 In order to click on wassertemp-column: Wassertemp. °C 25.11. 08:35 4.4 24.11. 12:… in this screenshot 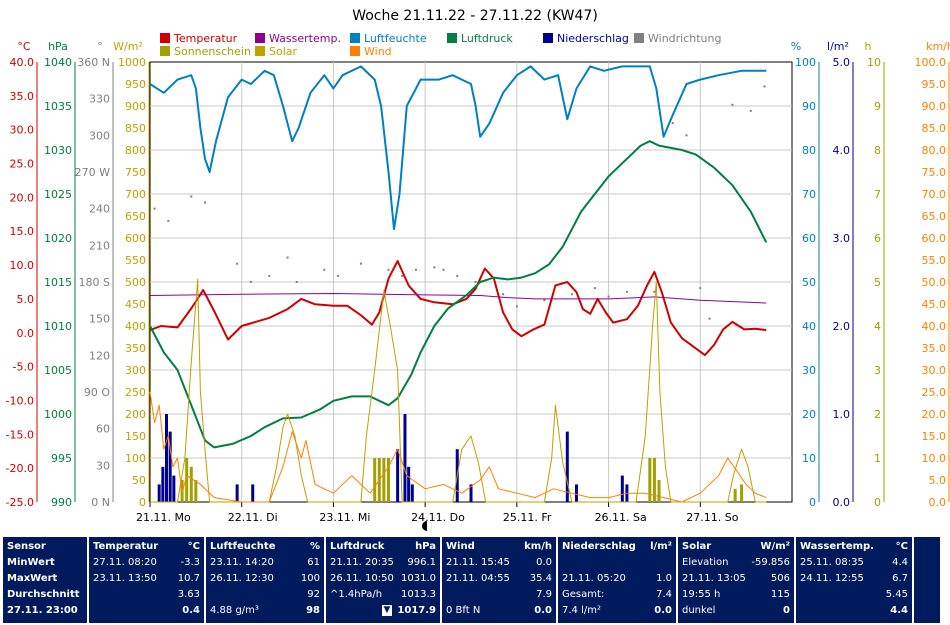, I will do `click(854, 580)`.